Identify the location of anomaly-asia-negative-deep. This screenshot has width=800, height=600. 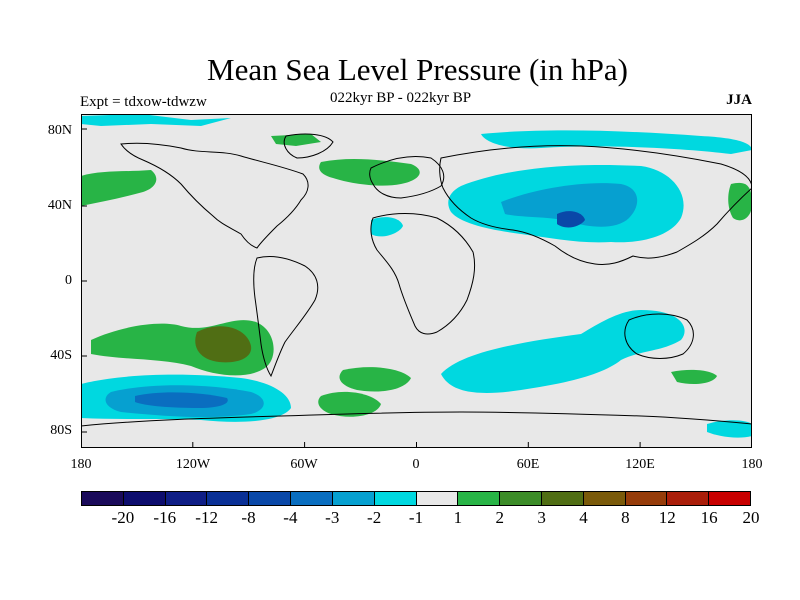
(571, 219).